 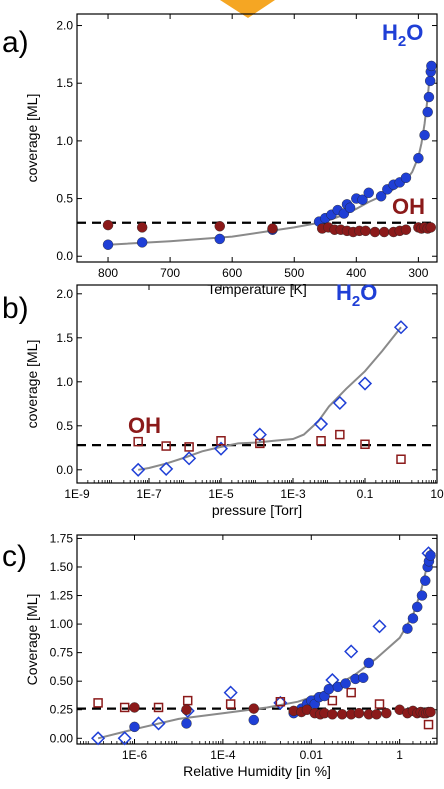 I want to click on y-tick-label: 1.0, so click(x=64, y=141).